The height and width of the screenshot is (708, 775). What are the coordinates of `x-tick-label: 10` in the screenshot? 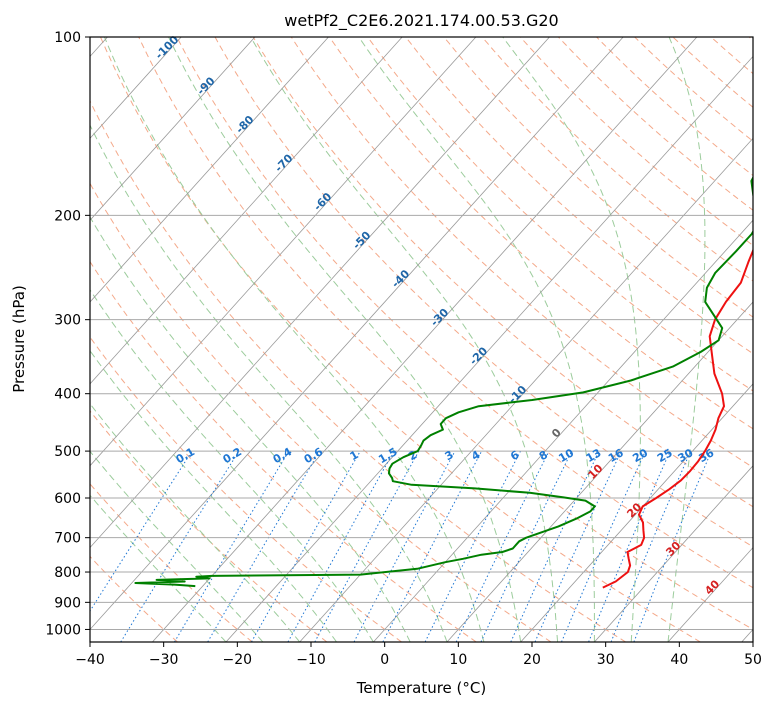 It's located at (458, 660).